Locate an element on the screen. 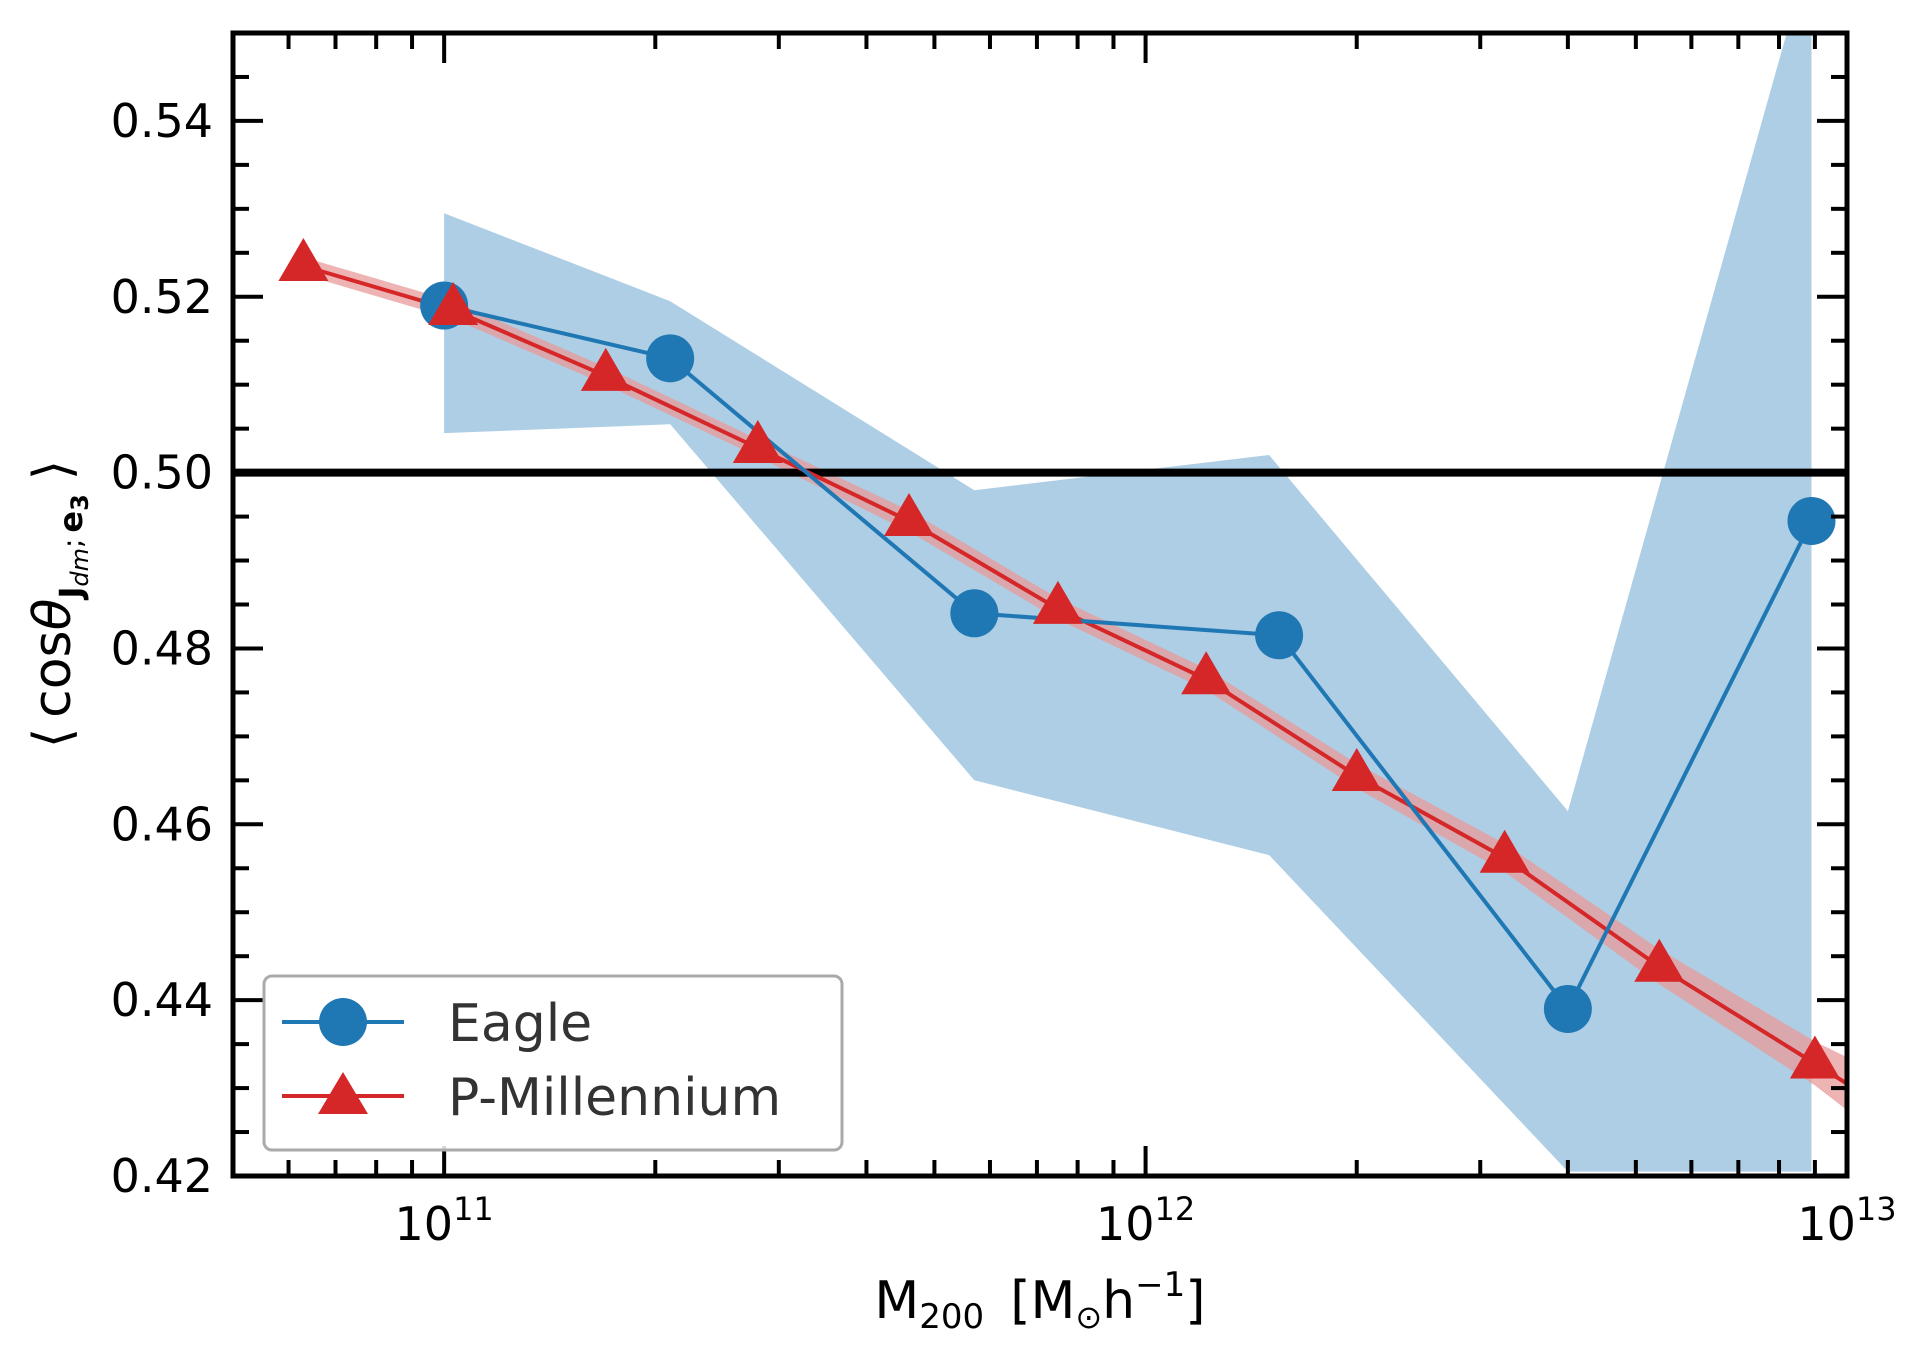 The image size is (1914, 1350). legend-pmillennium-label: P-Millennium is located at coordinates (614, 1098).